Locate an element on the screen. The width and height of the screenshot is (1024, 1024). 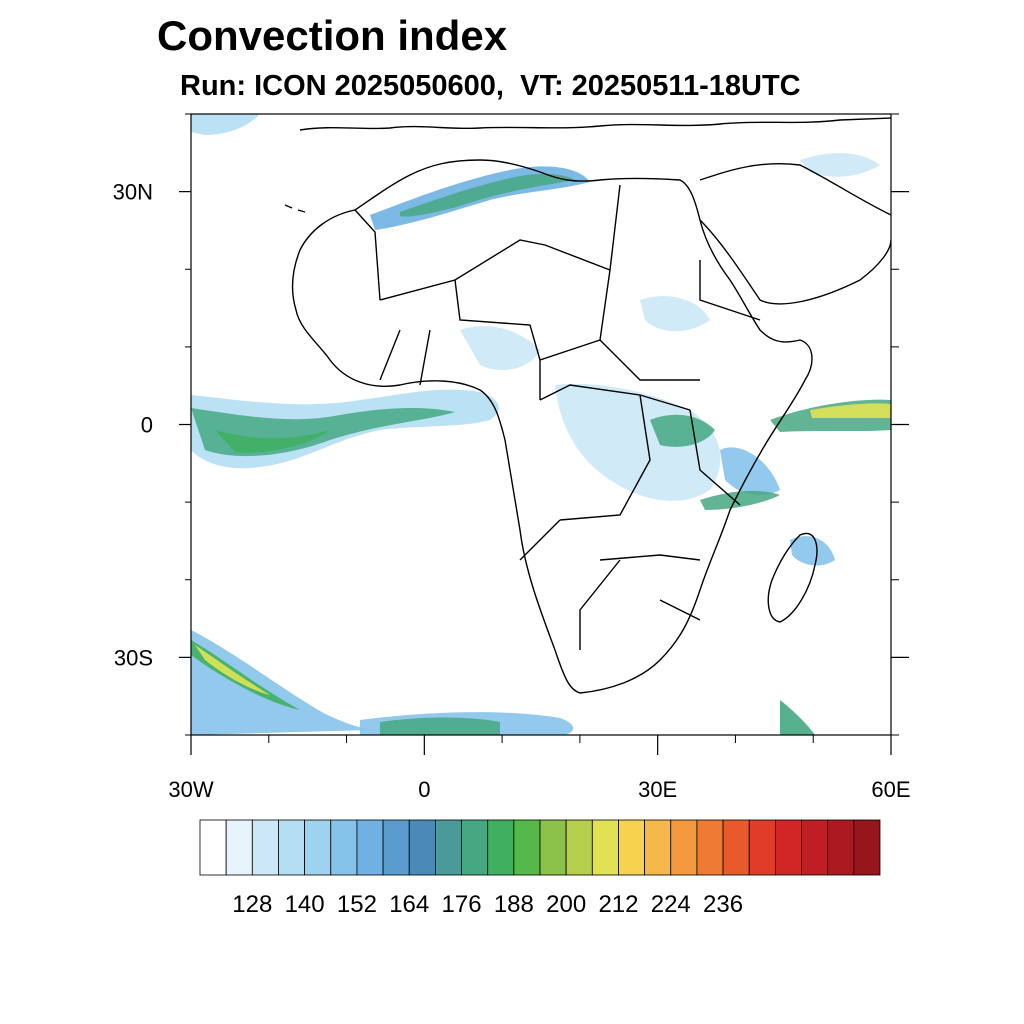
convection-band-mozambique is located at coordinates (740, 500).